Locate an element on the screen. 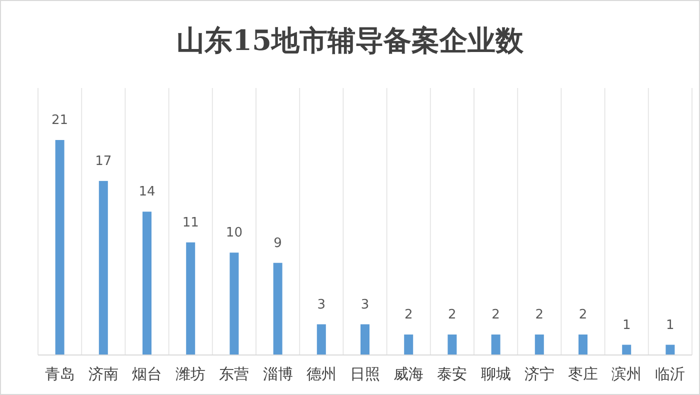 This screenshot has height=395, width=700. x-tick-label: 东营 is located at coordinates (234, 374).